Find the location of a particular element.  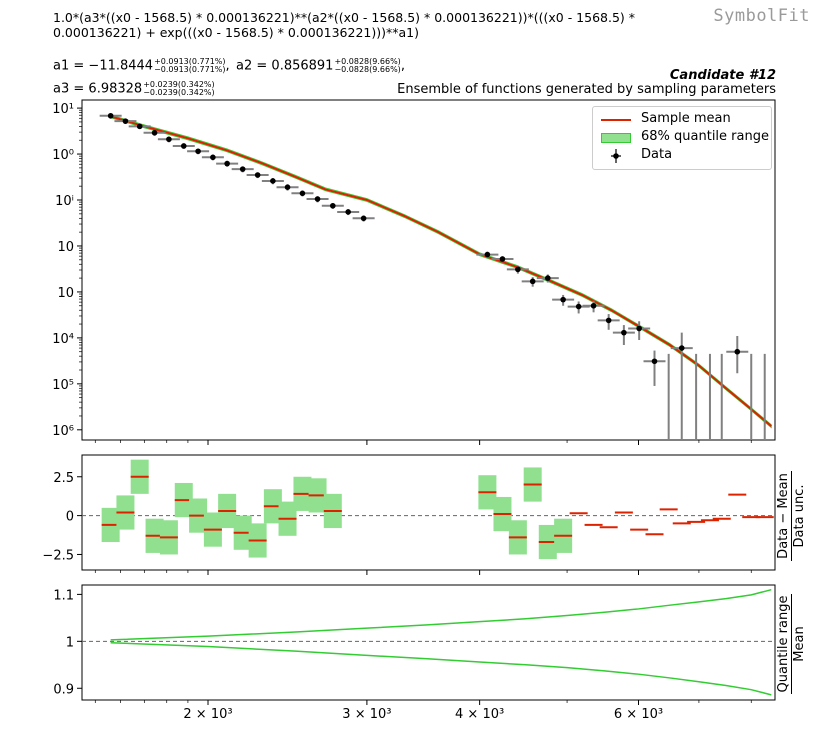

pull-ytick-label: −2.5 is located at coordinates (58, 555).